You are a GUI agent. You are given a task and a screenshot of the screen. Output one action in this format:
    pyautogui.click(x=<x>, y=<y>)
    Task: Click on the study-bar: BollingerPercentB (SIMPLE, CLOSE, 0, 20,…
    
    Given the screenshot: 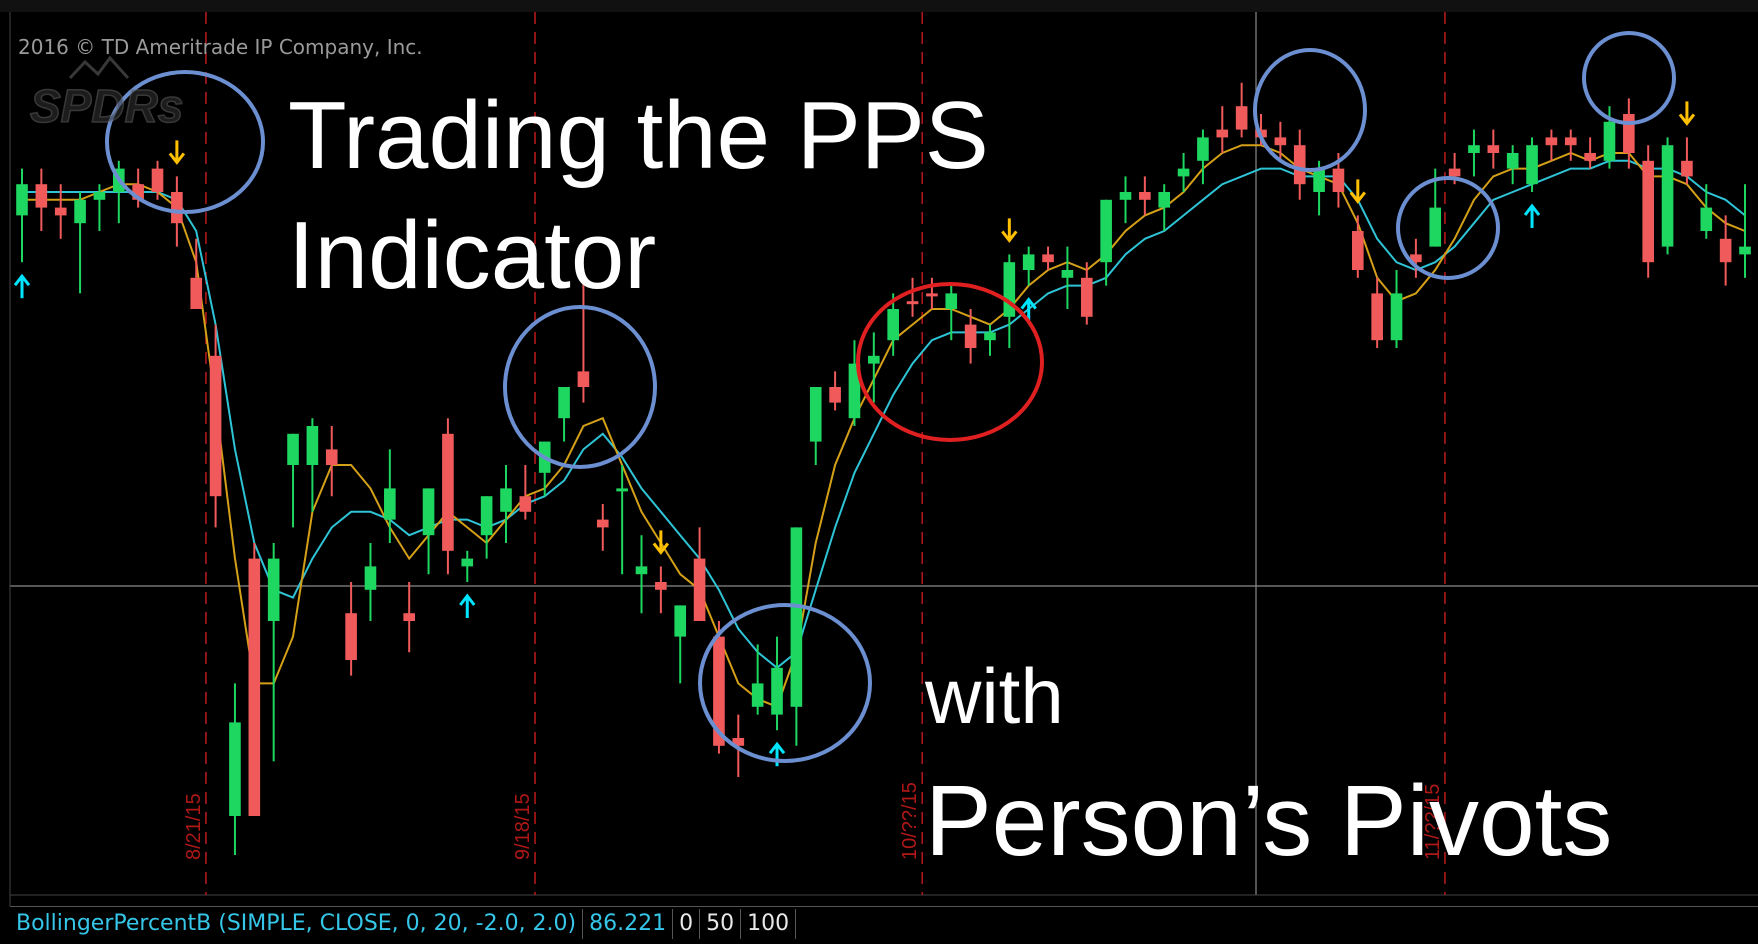 What is the action you would take?
    pyautogui.click(x=884, y=923)
    